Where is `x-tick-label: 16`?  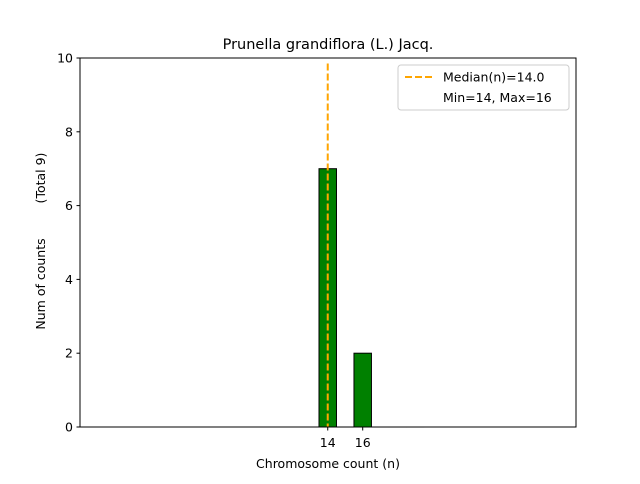 x-tick-label: 16 is located at coordinates (363, 442).